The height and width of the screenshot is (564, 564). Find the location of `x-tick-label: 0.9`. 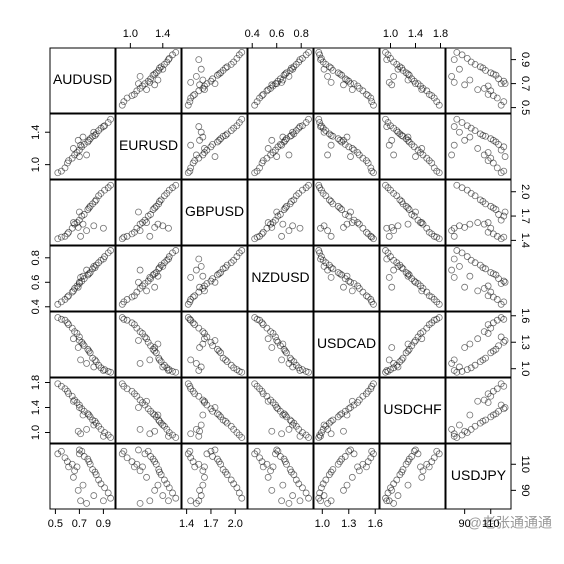

x-tick-label: 0.9 is located at coordinates (103, 524).